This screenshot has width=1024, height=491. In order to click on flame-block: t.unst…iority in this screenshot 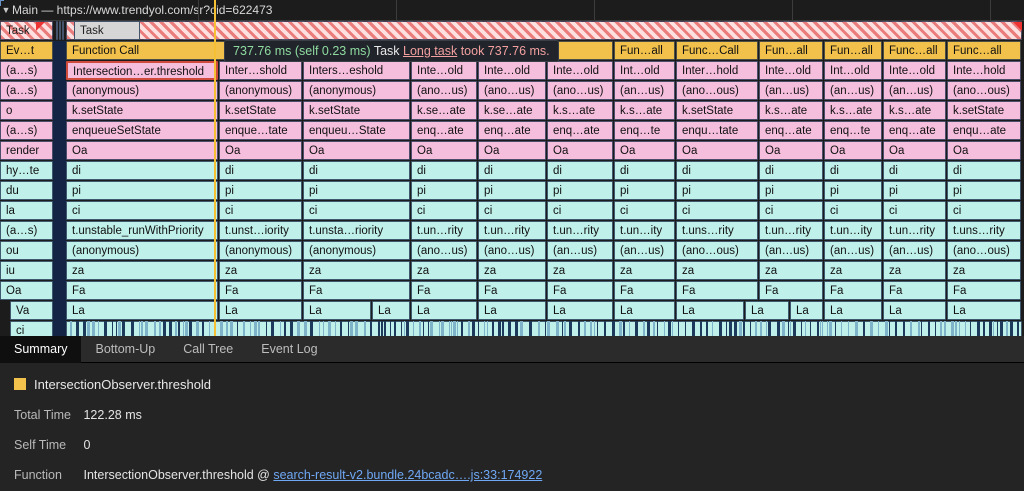, I will do `click(260, 230)`.